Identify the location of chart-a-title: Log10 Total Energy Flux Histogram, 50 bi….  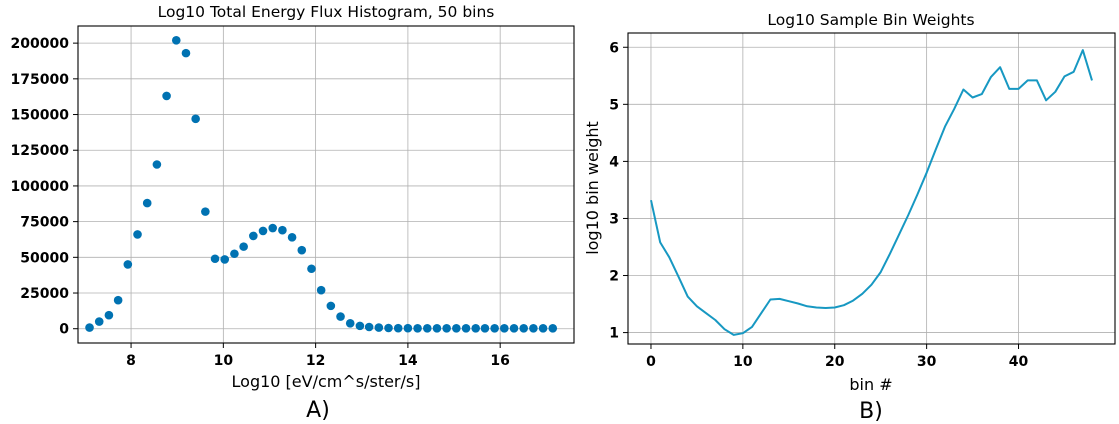
(326, 12).